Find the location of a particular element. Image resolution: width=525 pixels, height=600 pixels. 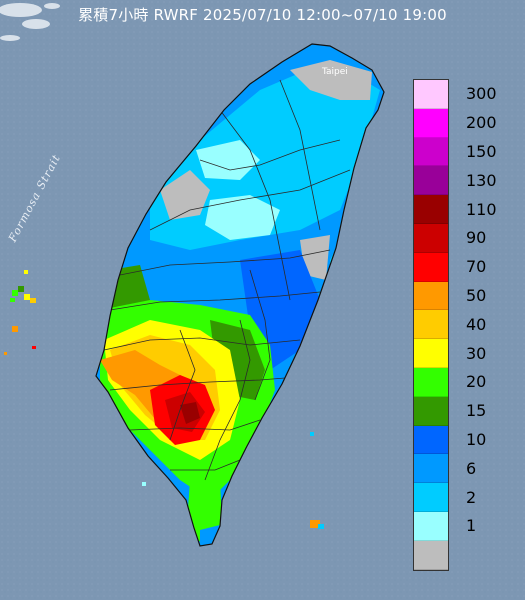

legend-label: 50 is located at coordinates (476, 295).